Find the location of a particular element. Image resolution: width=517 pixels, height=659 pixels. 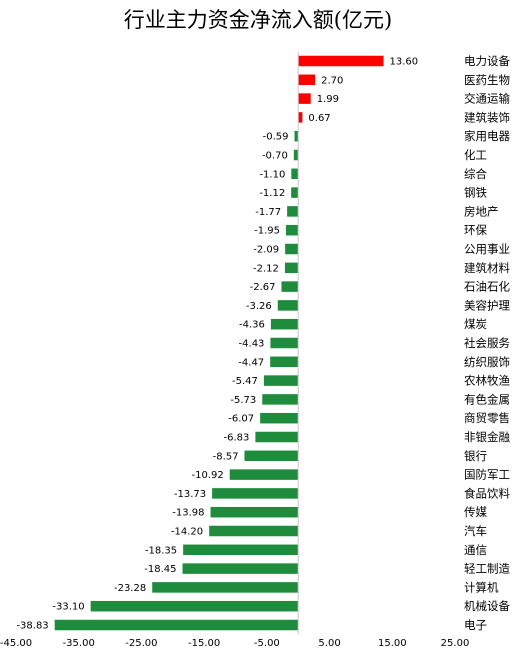

bar-value-label: -4.47 is located at coordinates (251, 362).